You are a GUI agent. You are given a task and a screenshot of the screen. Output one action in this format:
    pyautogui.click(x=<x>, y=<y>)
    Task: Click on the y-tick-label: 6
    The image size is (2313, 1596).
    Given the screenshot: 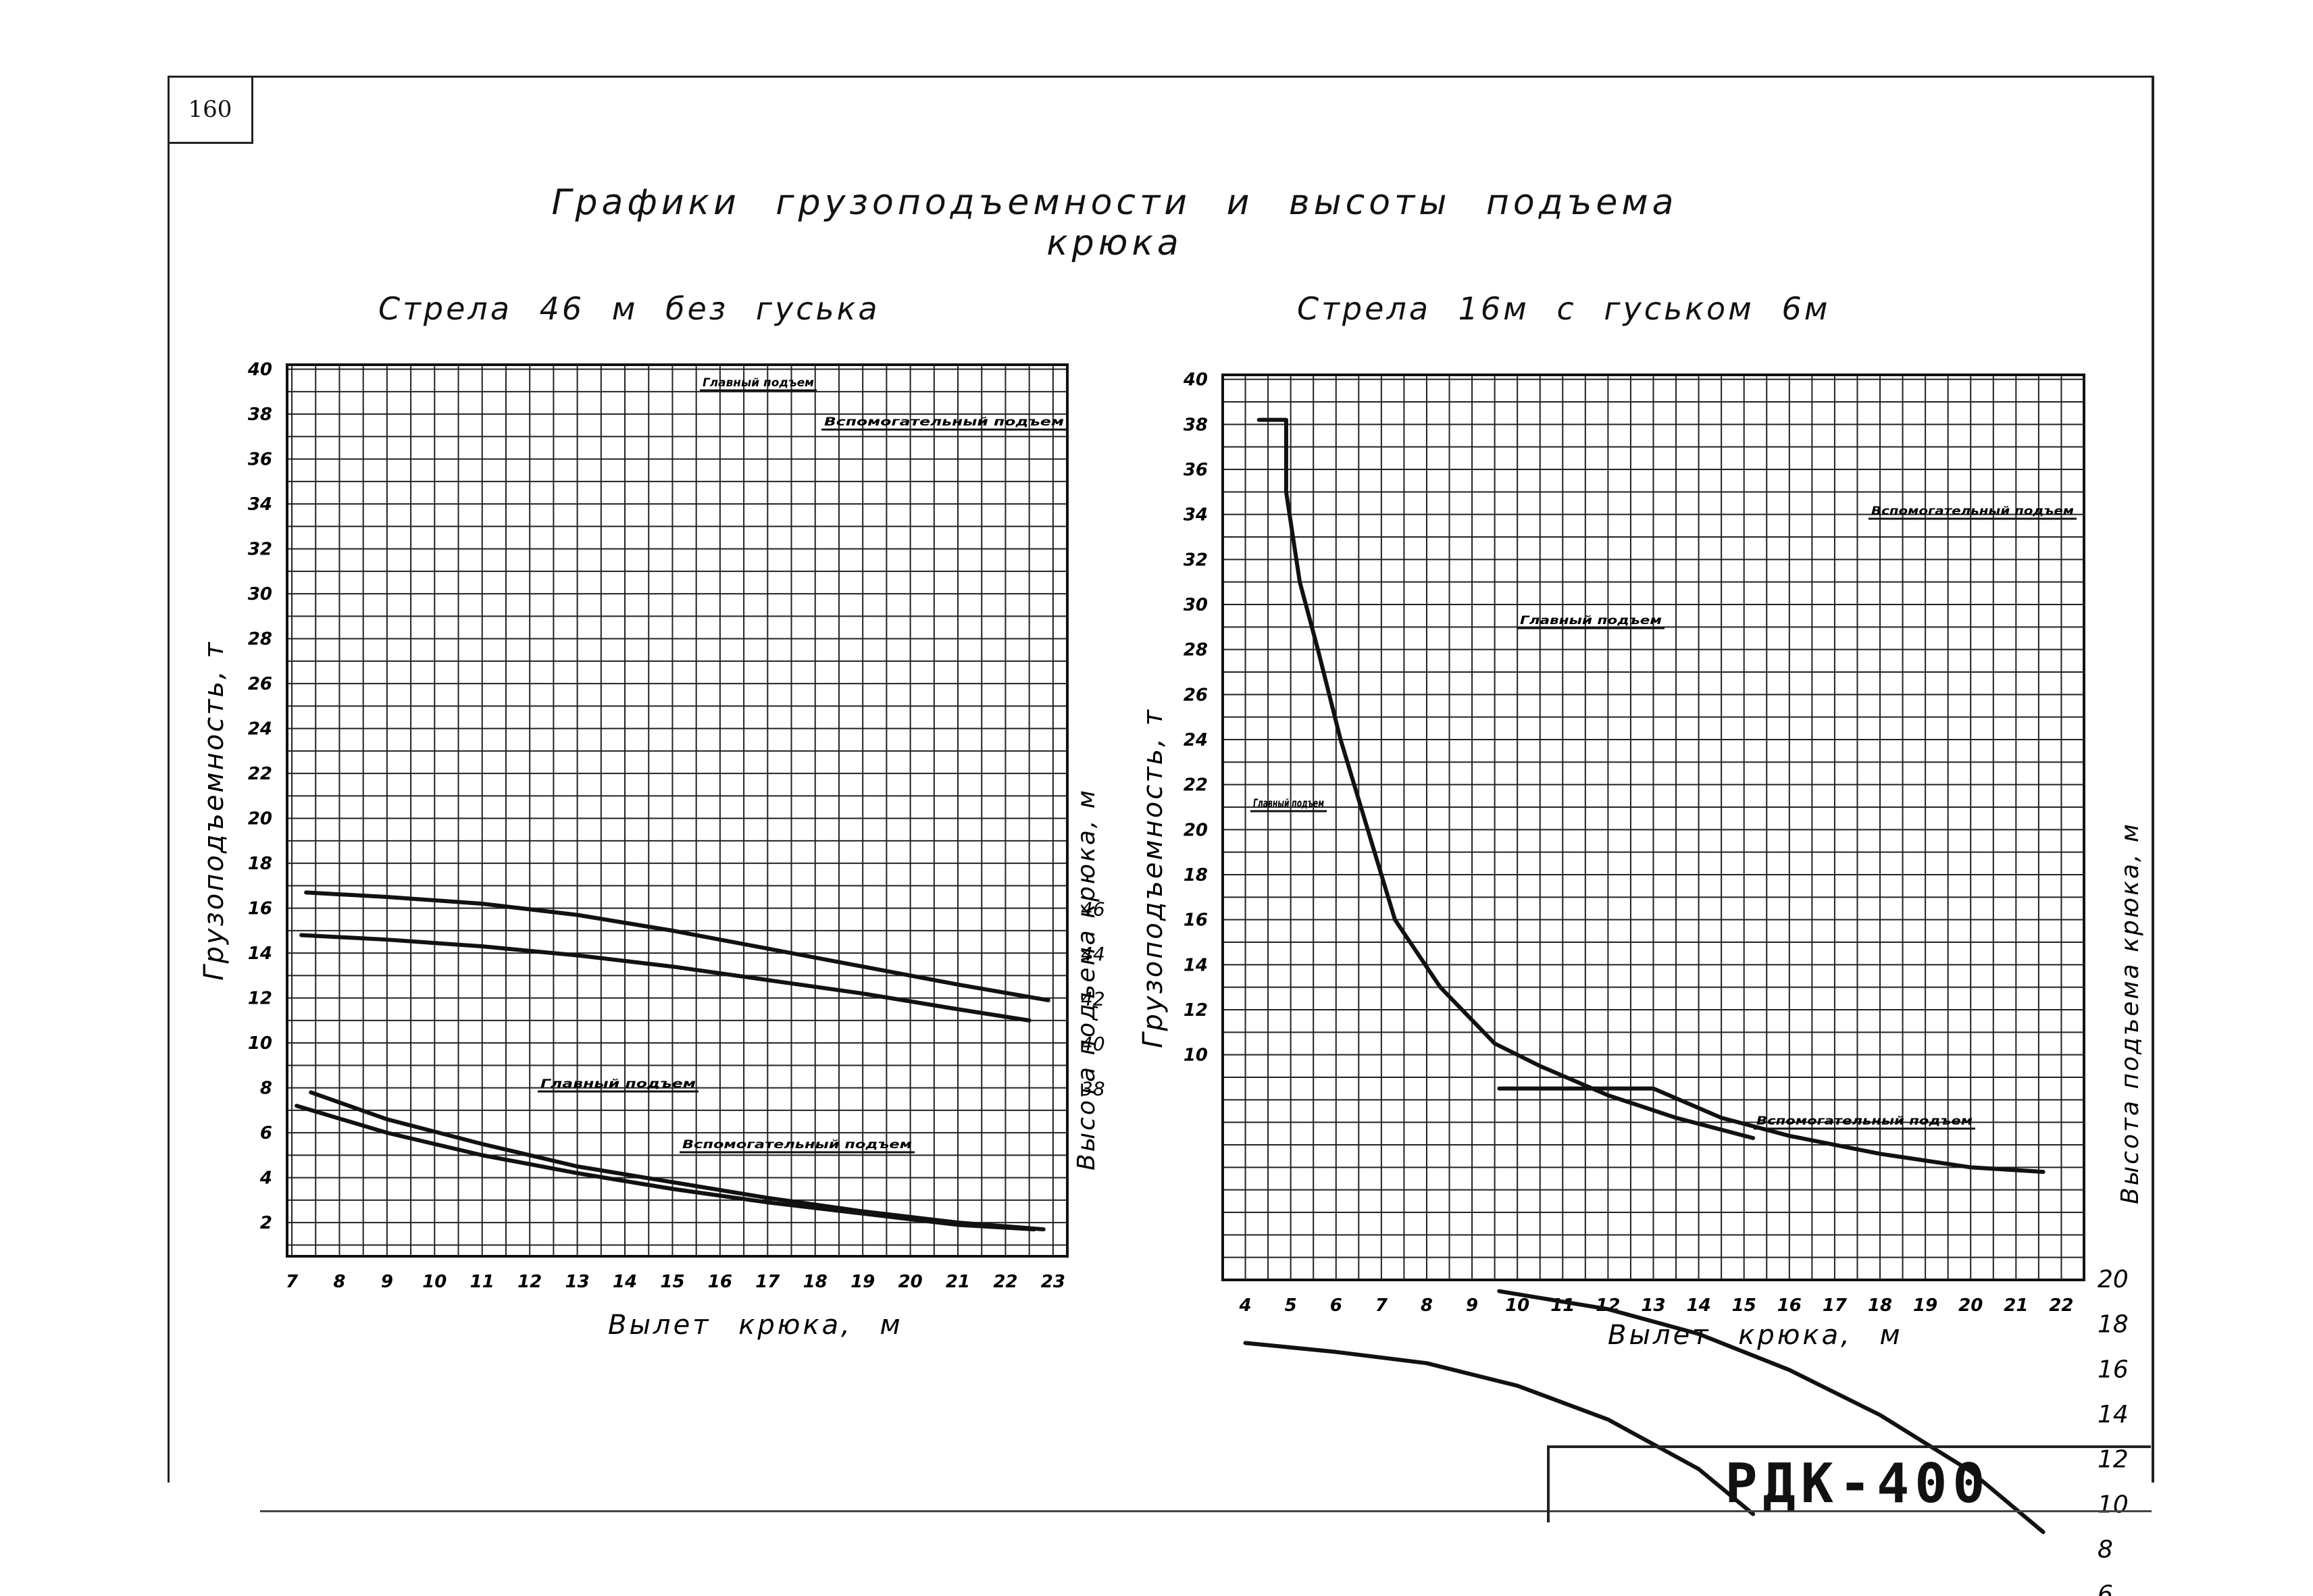 What is the action you would take?
    pyautogui.click(x=266, y=1133)
    